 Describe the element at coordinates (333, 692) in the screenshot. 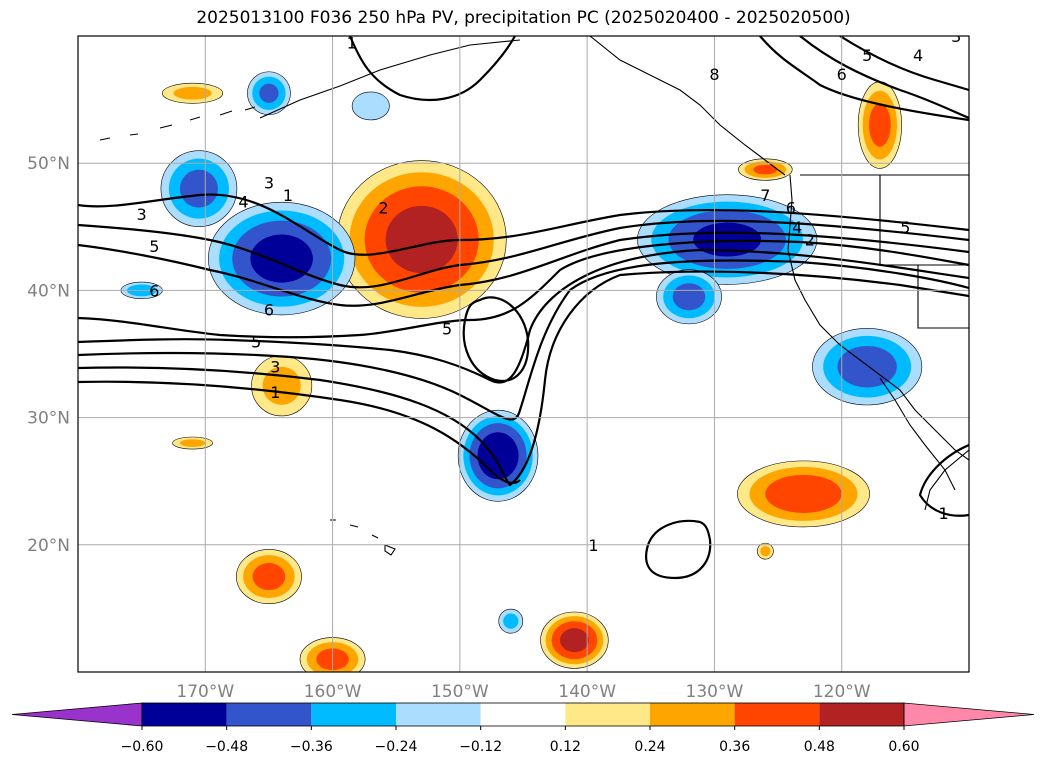

I see `longitude-tick-label: 160°W` at that location.